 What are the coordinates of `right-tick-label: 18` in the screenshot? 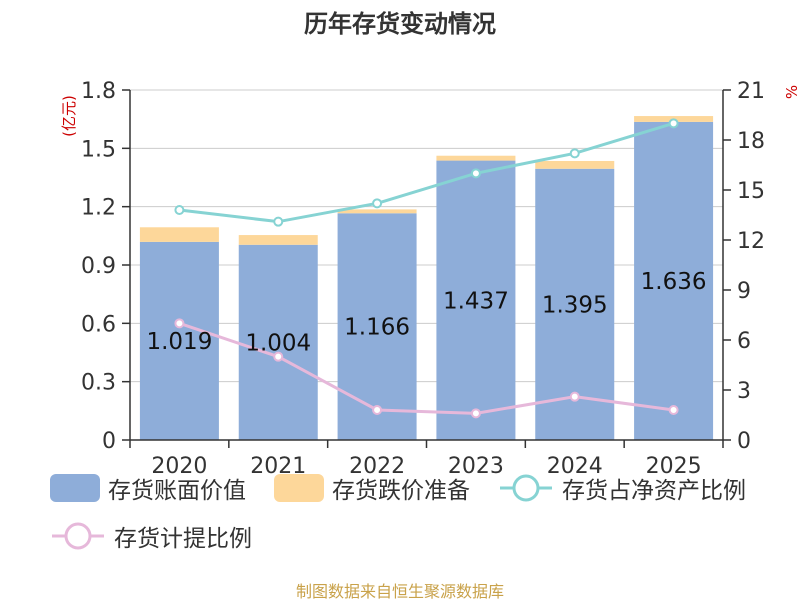 It's located at (751, 141).